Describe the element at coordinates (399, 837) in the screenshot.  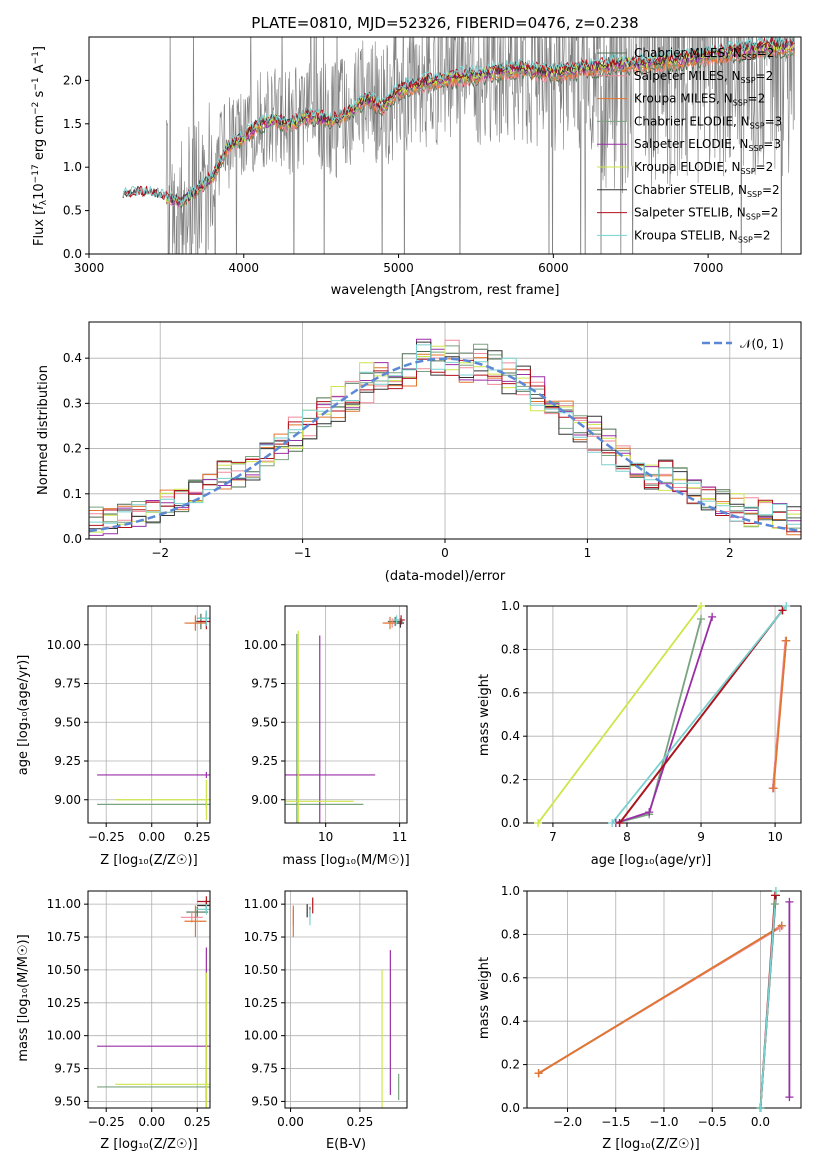
I see `mass-age-xtick-label: 11` at that location.